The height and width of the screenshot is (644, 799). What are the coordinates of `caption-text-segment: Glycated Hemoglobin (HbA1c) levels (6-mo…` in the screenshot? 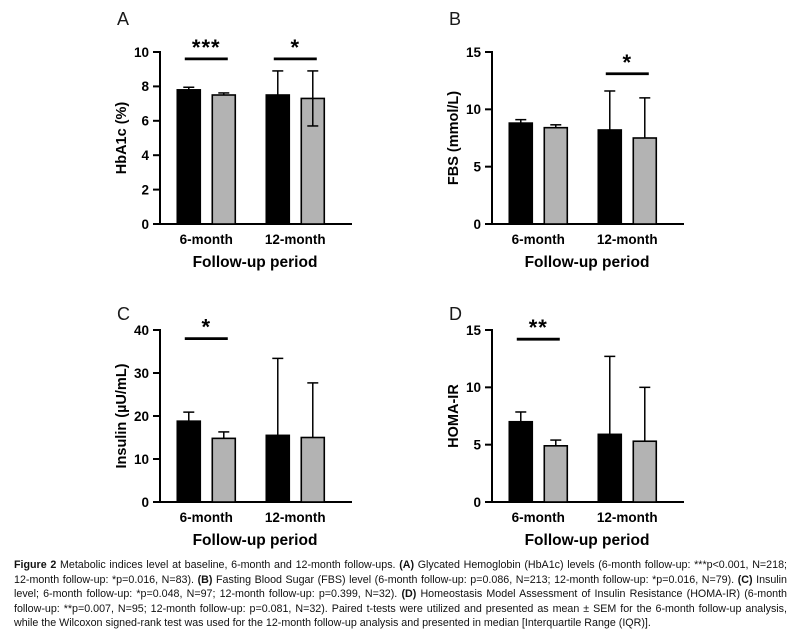 It's located at (400, 572).